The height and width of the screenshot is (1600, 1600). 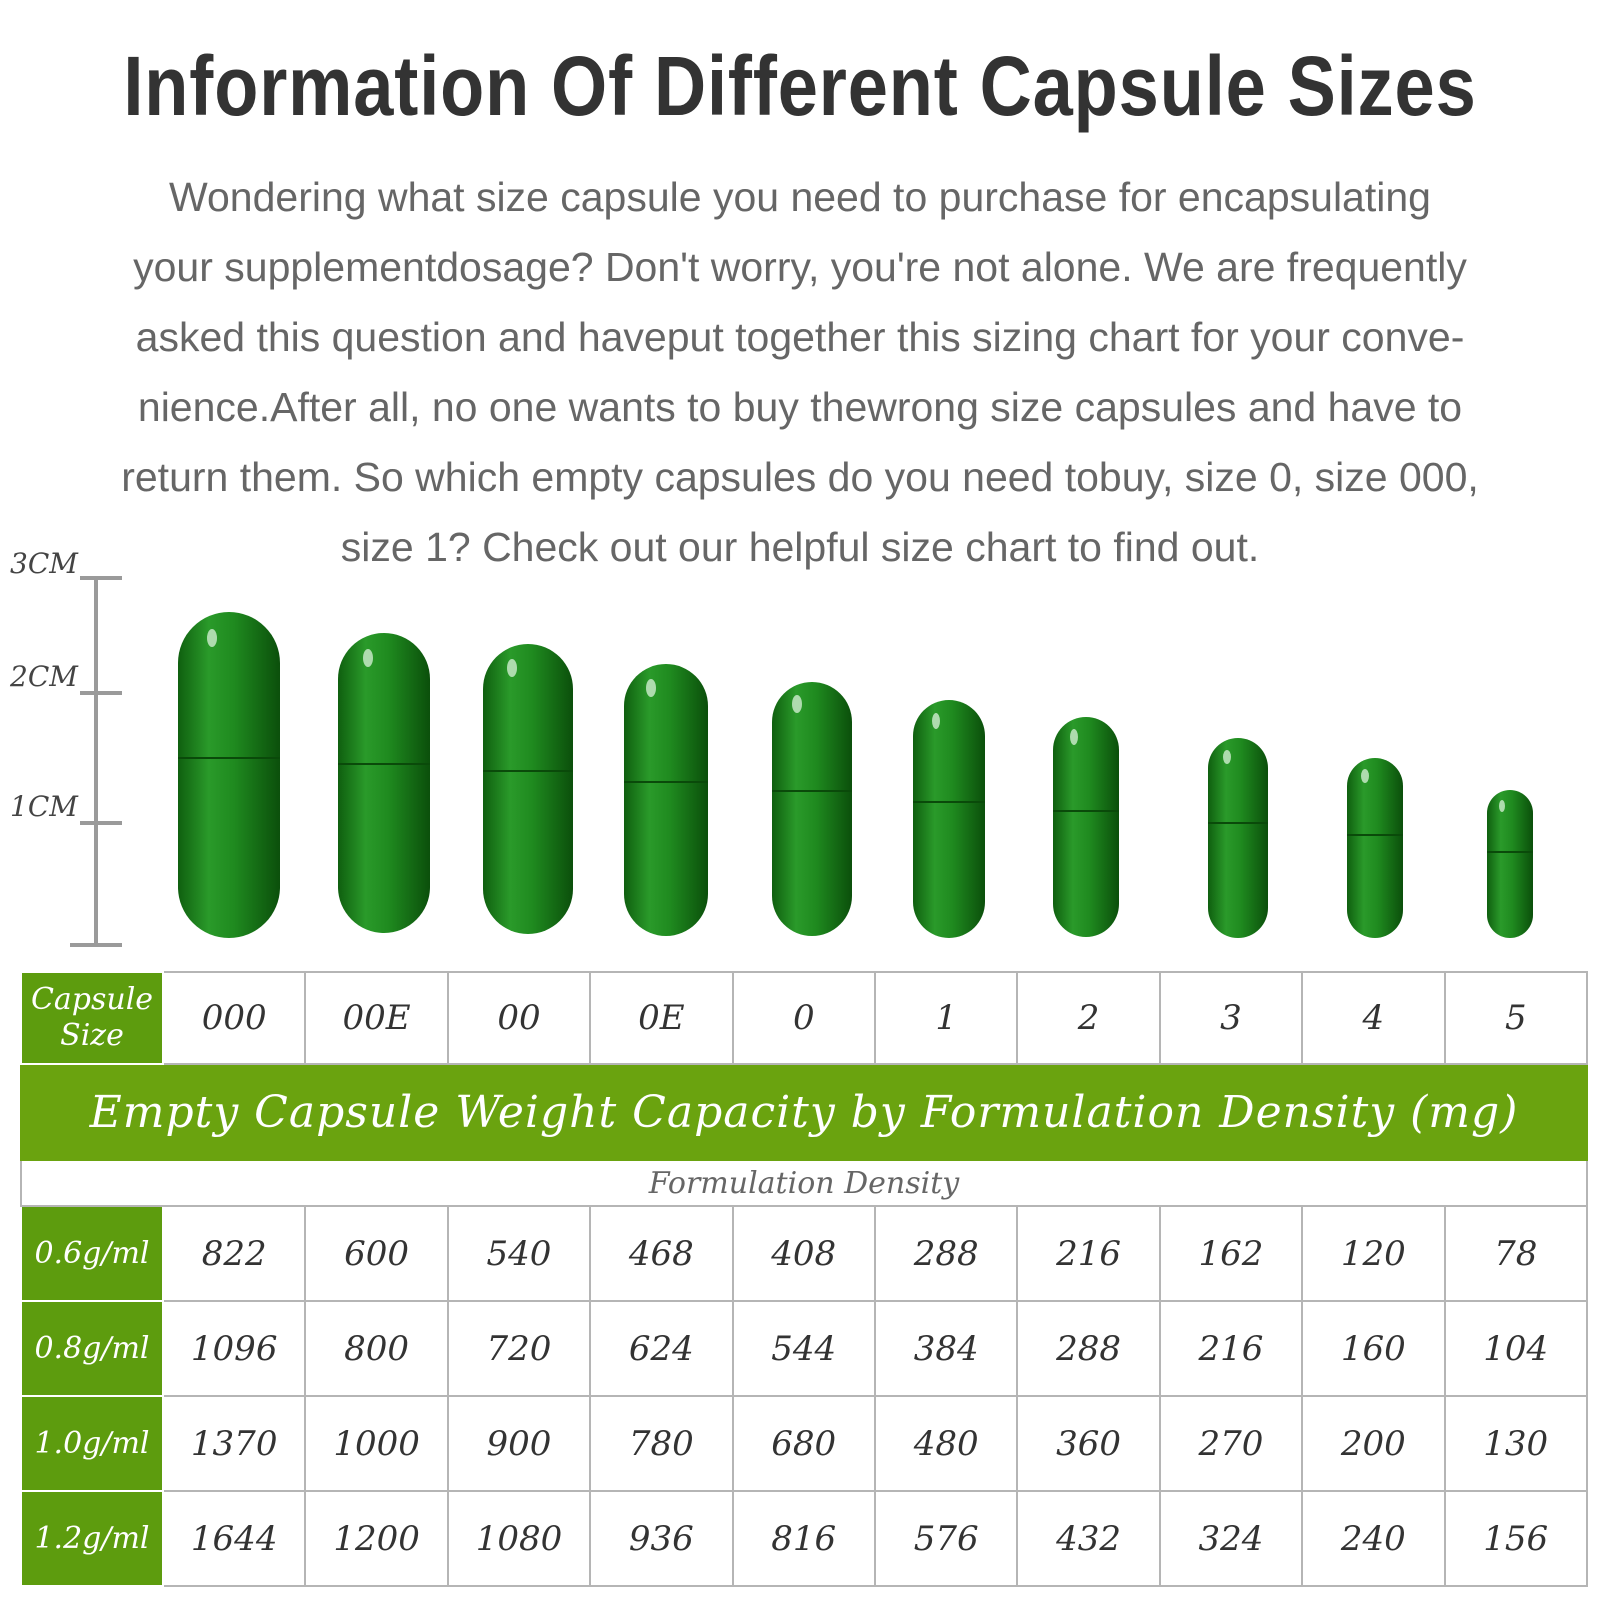 What do you see at coordinates (376, 1253) in the screenshot?
I see `value-cell: 600` at bounding box center [376, 1253].